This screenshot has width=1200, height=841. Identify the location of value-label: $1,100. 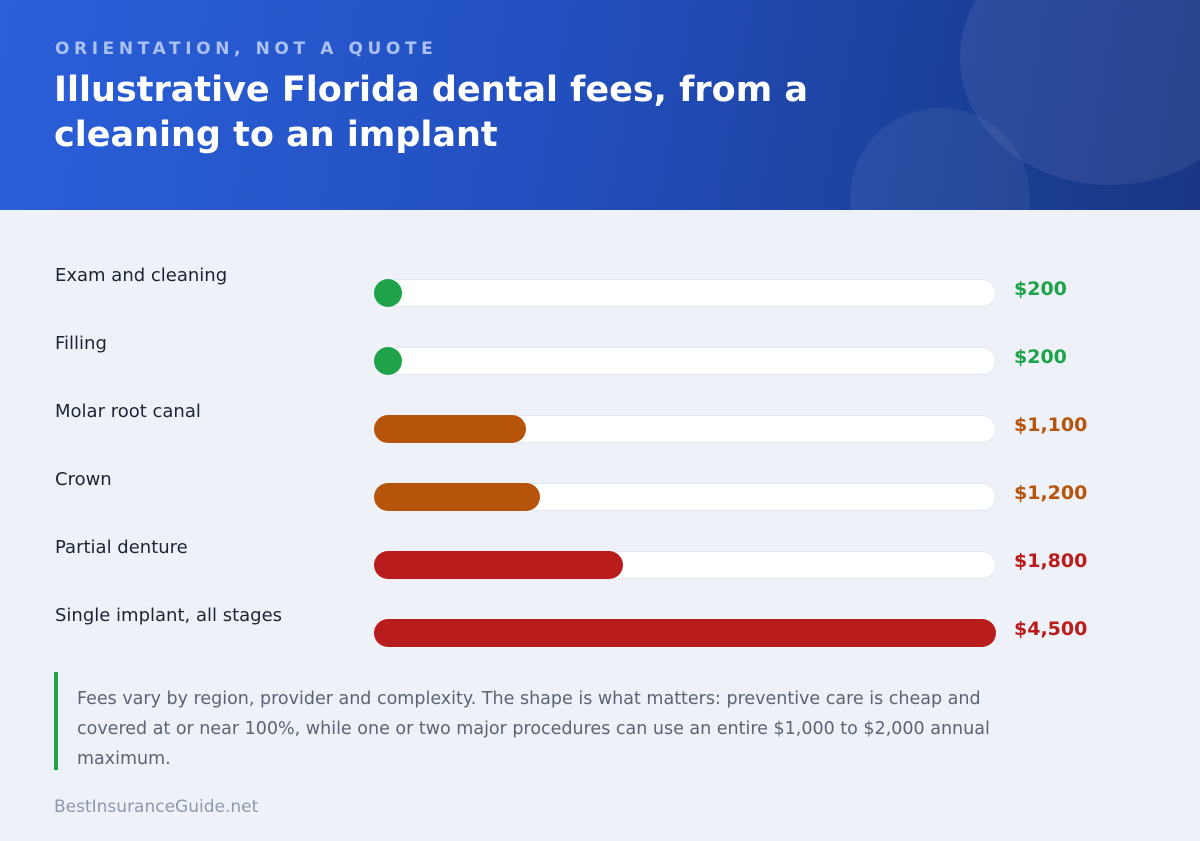
(1051, 425).